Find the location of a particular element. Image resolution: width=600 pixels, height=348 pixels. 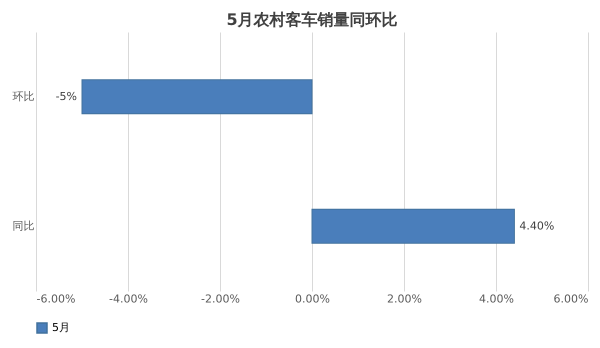

x-tick-label: 4.00% is located at coordinates (496, 299).